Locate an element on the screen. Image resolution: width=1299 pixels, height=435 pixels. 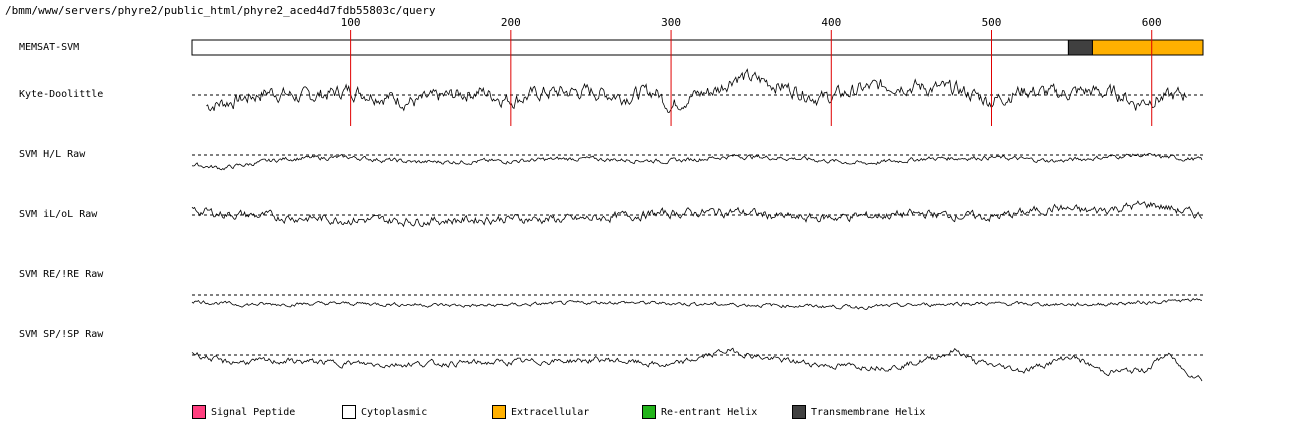
x-tick-label: 400 is located at coordinates (831, 22).